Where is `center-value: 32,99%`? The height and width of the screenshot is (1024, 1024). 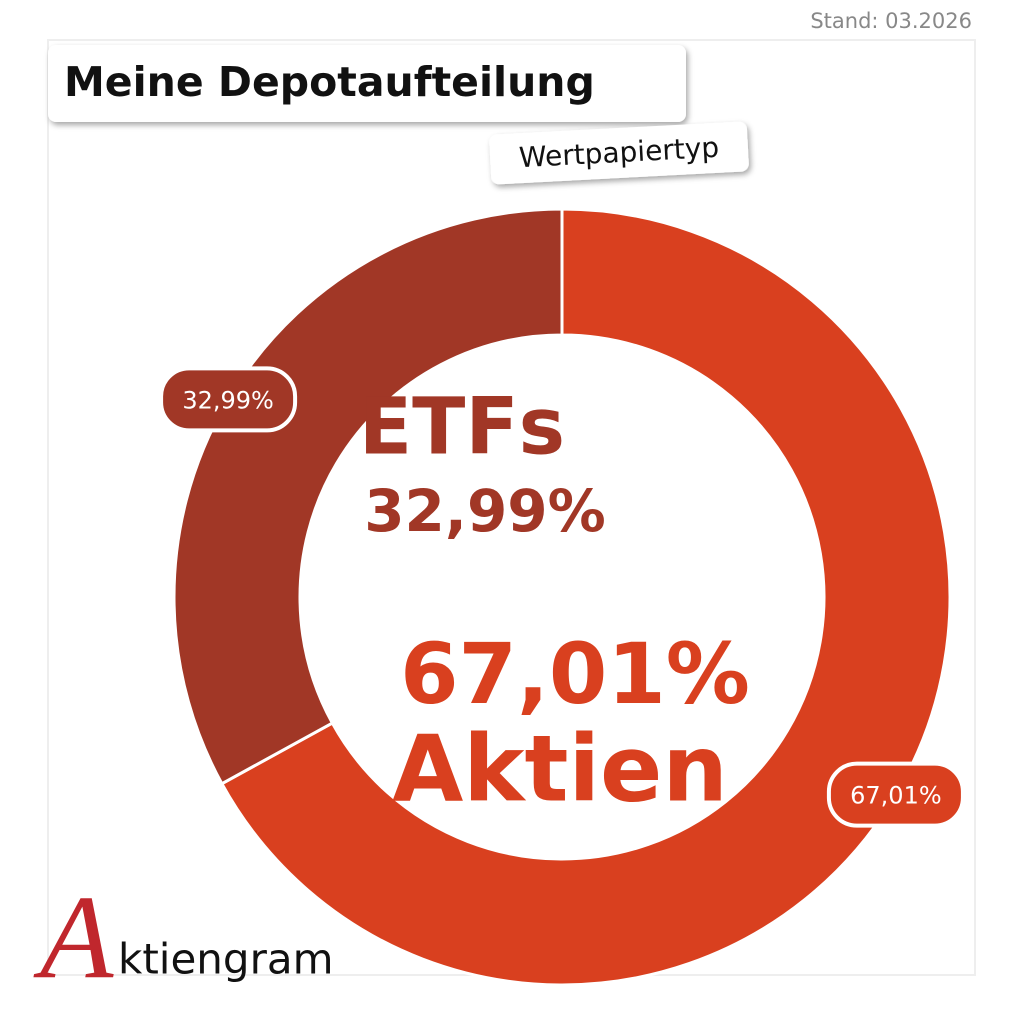 center-value: 32,99% is located at coordinates (485, 511).